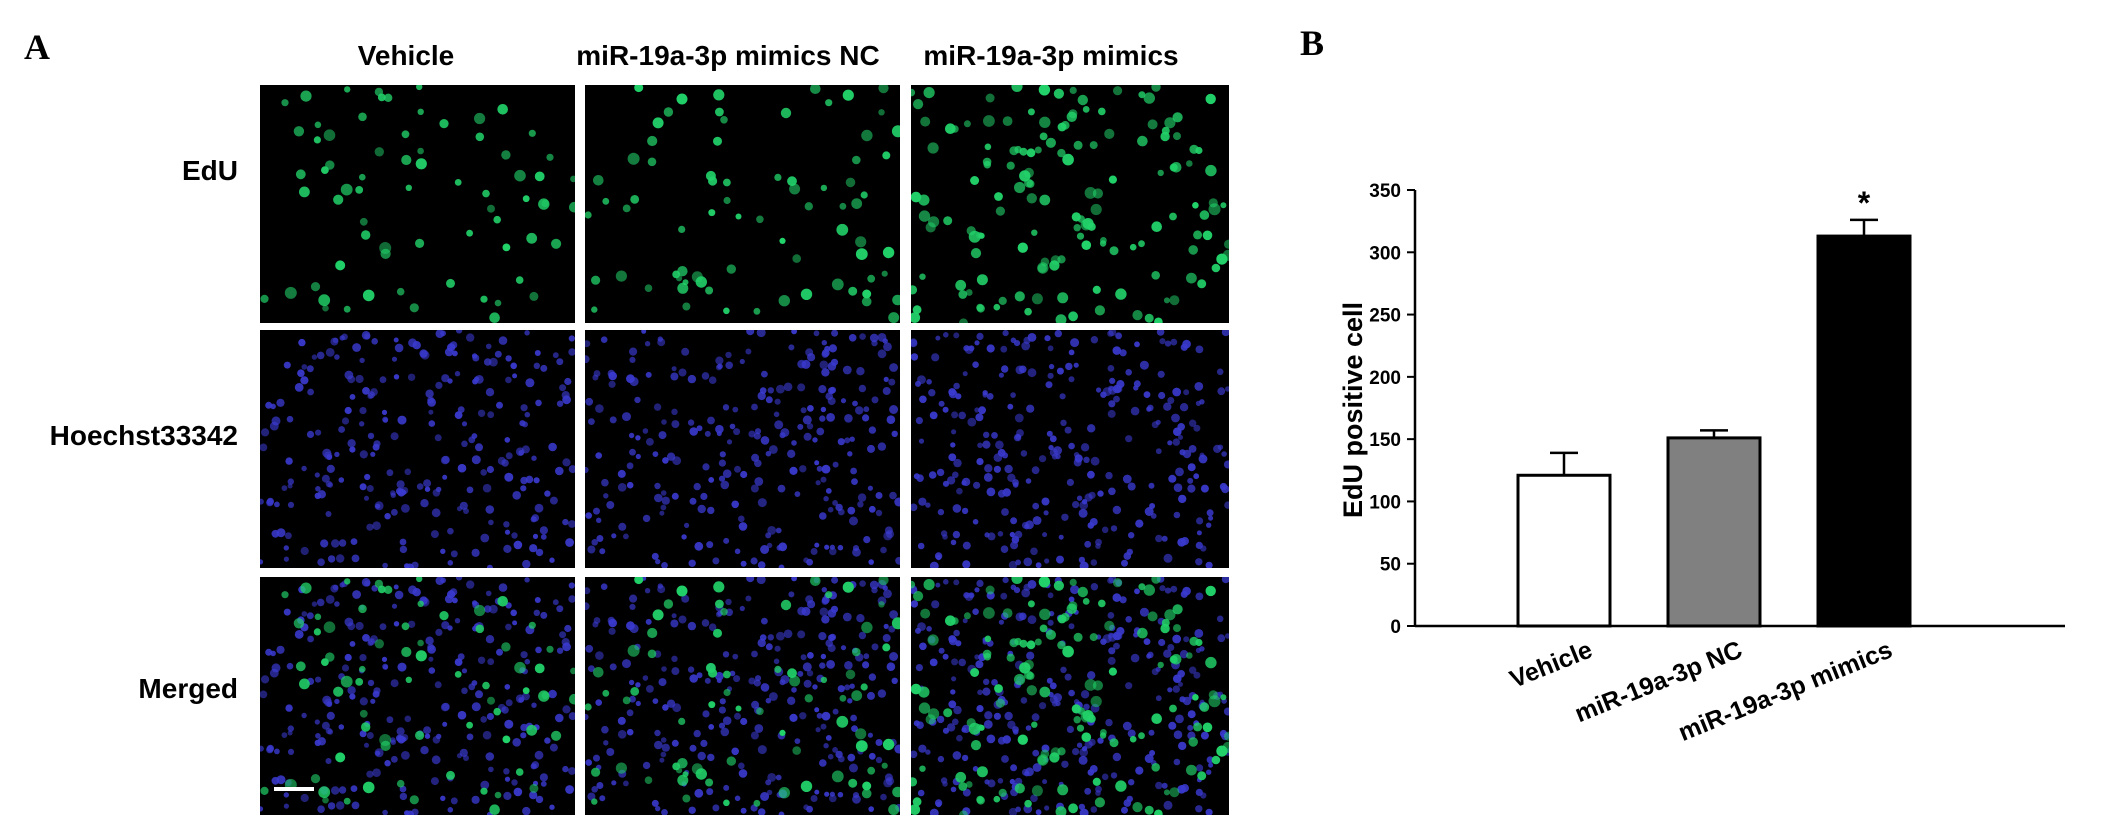 The width and height of the screenshot is (2126, 829). Describe the element at coordinates (417, 696) in the screenshot. I see `micrograph-merged-vehicle` at that location.